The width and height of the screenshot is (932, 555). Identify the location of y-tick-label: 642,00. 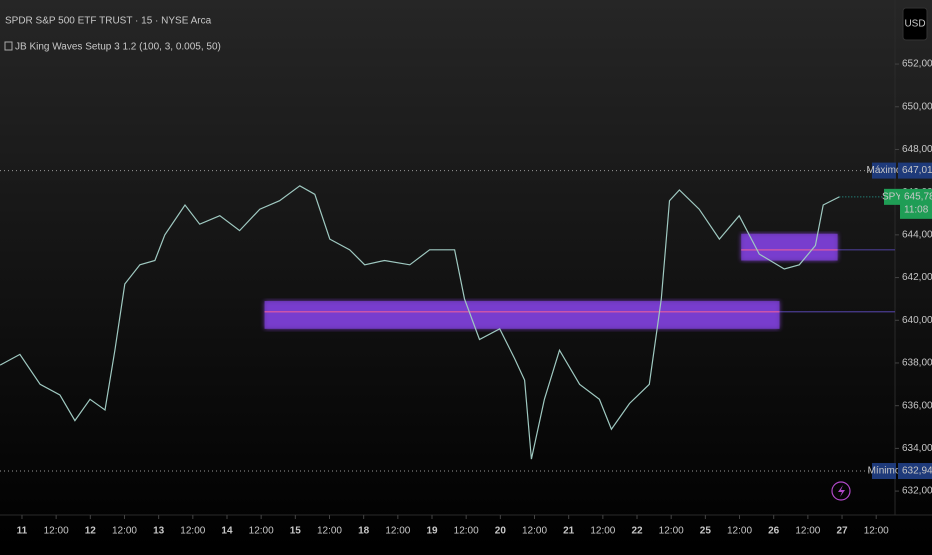
(917, 277).